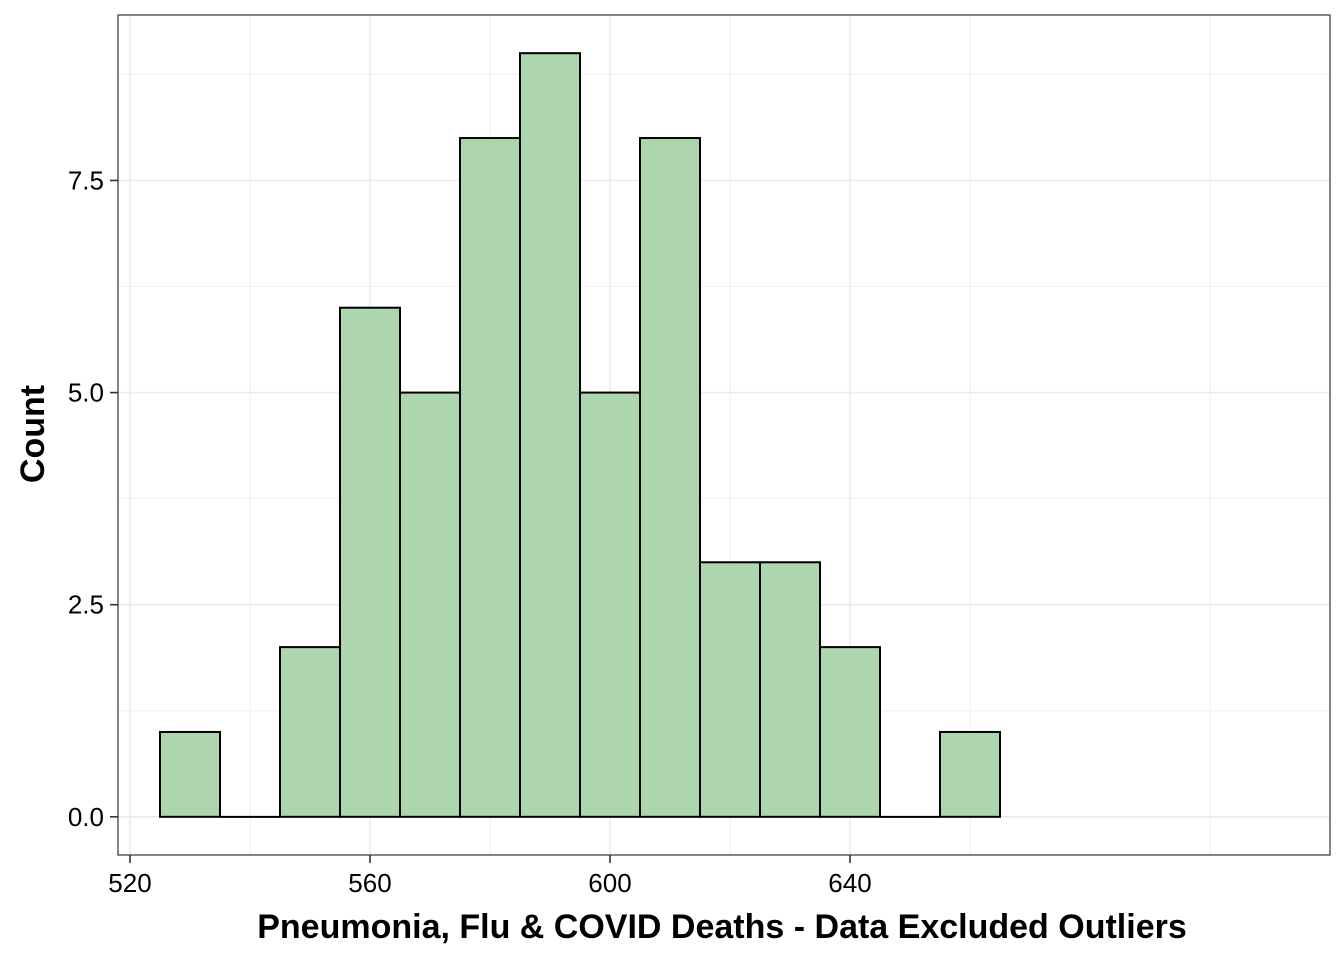  Describe the element at coordinates (86, 393) in the screenshot. I see `y-tick-label: 5.0` at that location.